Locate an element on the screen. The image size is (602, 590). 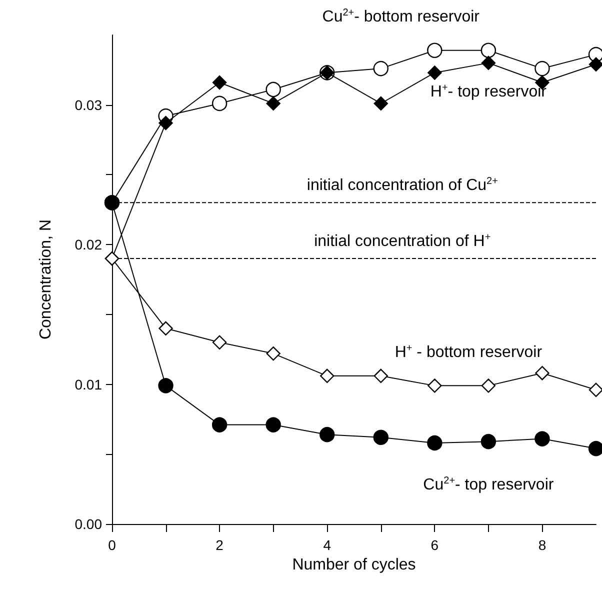
y-tick-label: 0.03 is located at coordinates (88, 104).